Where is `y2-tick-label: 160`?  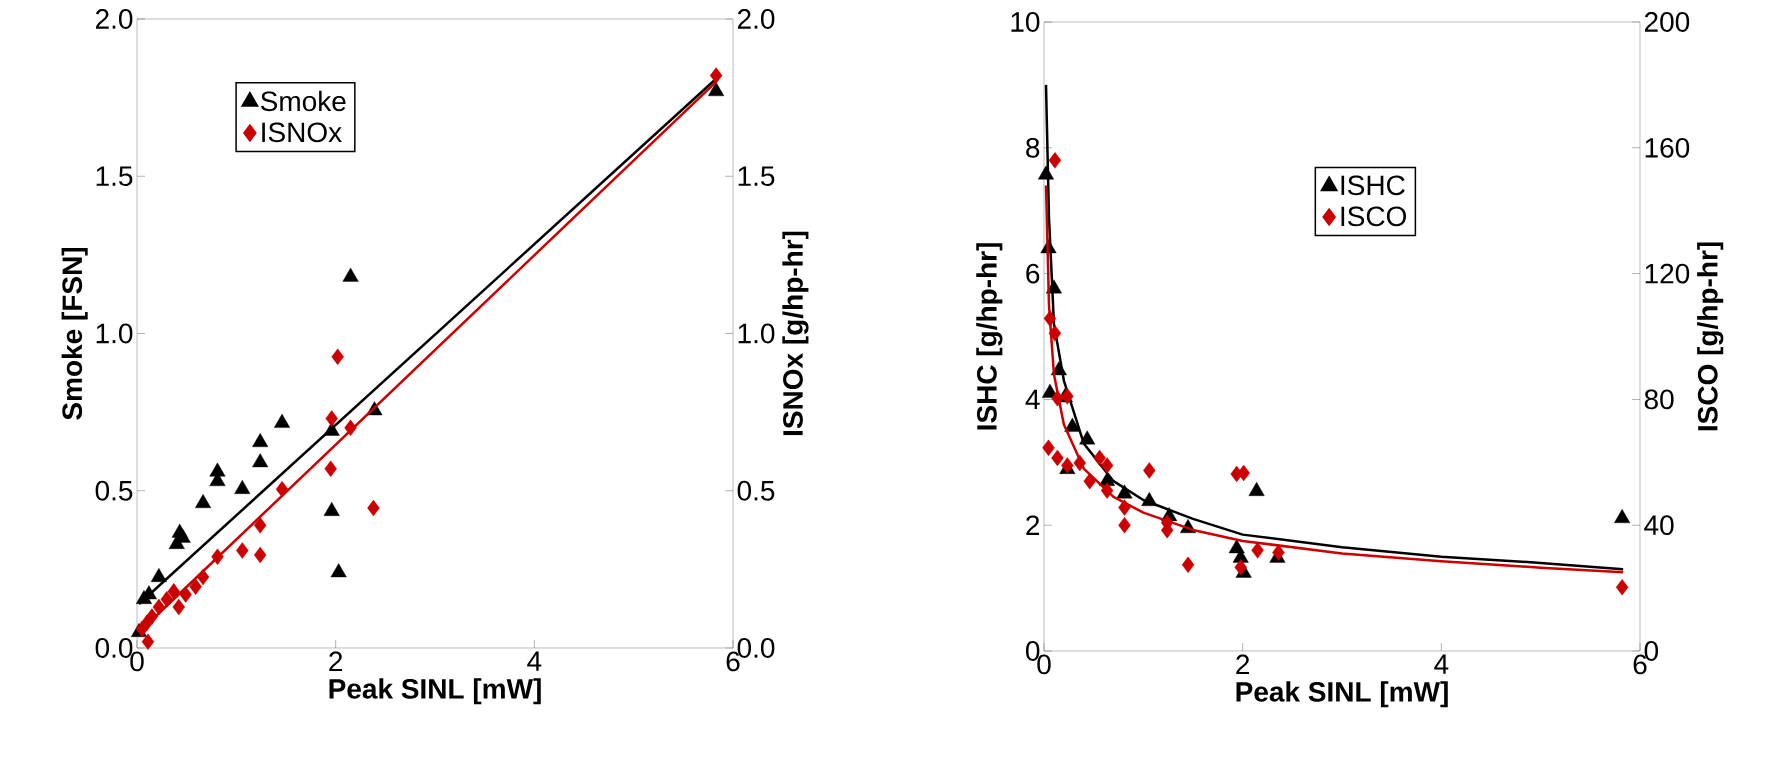 y2-tick-label: 160 is located at coordinates (1667, 147).